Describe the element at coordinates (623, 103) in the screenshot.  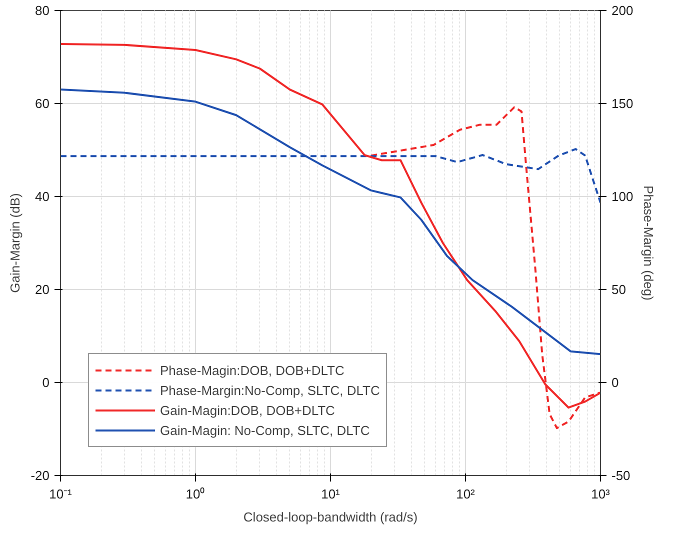
I see `y2-tick-label: 150` at that location.